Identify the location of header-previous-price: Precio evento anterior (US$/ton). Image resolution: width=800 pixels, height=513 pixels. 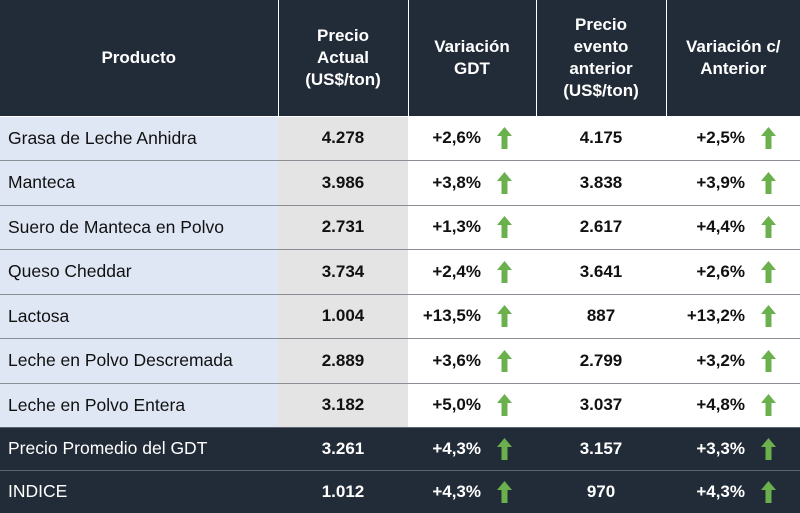
(600, 58).